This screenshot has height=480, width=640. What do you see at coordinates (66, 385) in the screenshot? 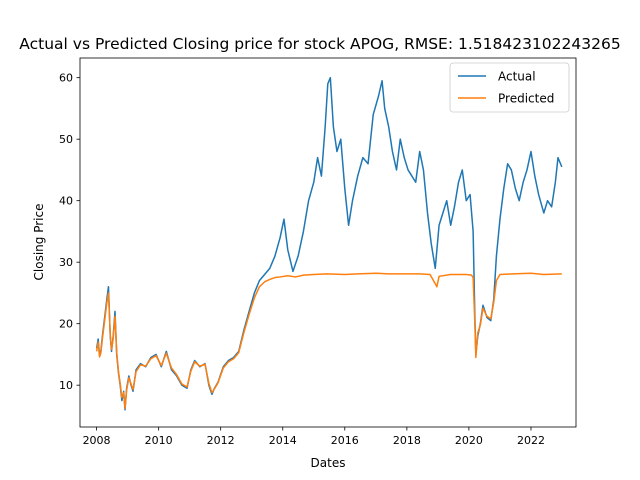
I see `y-tick-label: 10` at bounding box center [66, 385].